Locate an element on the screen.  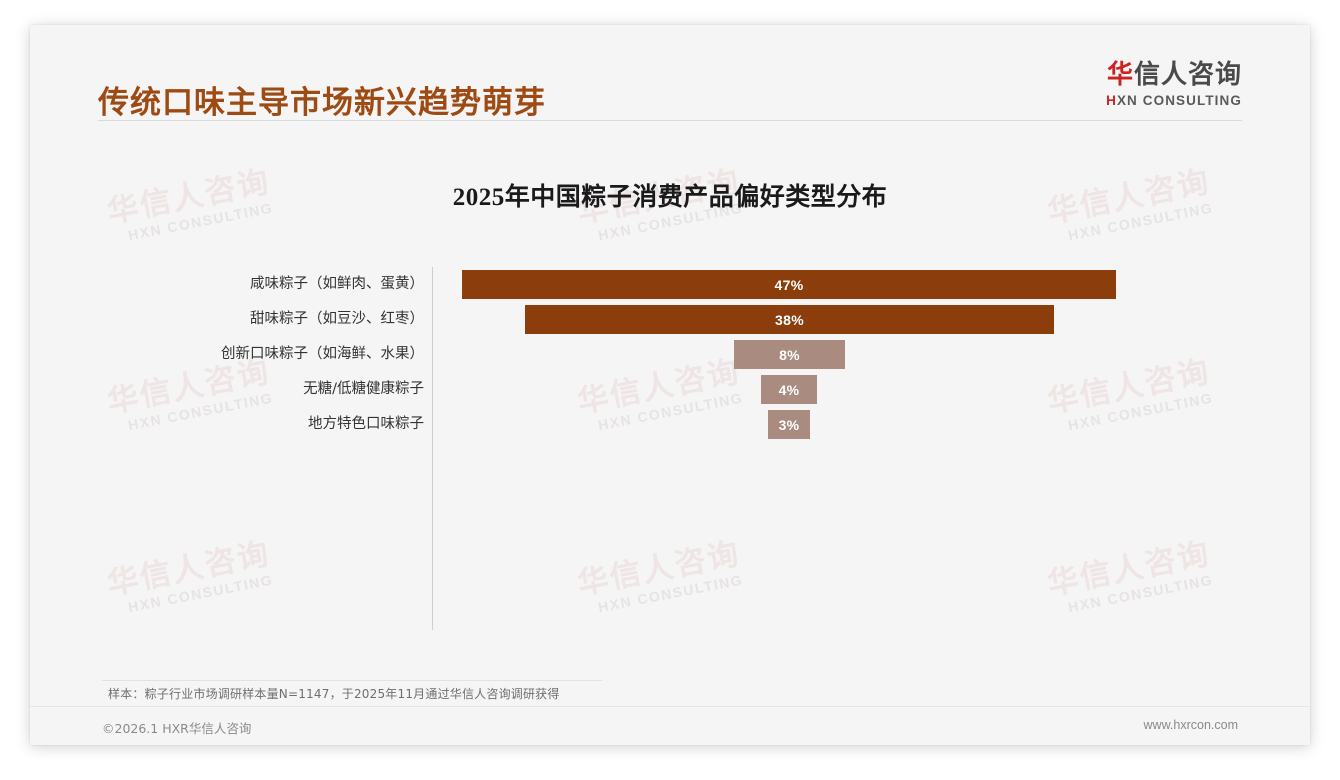
chart-title: 2025年中国粽子消费产品偏好类型分布 is located at coordinates (670, 197).